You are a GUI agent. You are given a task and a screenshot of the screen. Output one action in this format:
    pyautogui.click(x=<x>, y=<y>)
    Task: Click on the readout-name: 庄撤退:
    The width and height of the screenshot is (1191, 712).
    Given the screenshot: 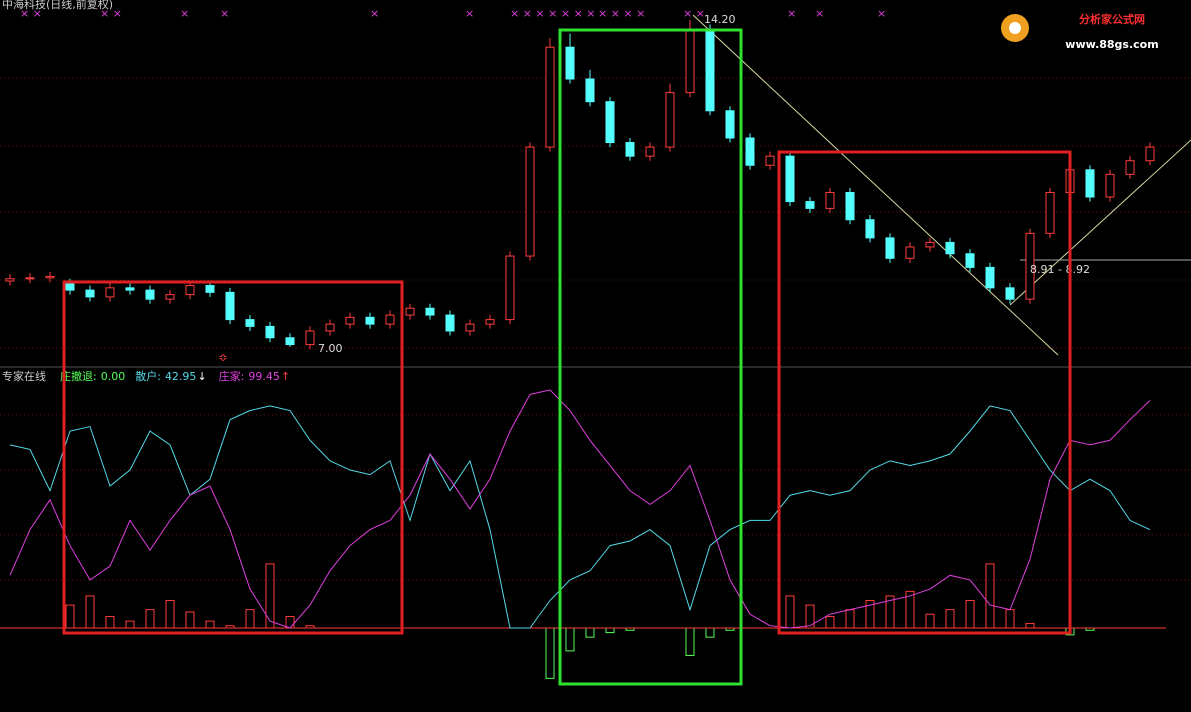 What is the action you would take?
    pyautogui.click(x=78, y=376)
    